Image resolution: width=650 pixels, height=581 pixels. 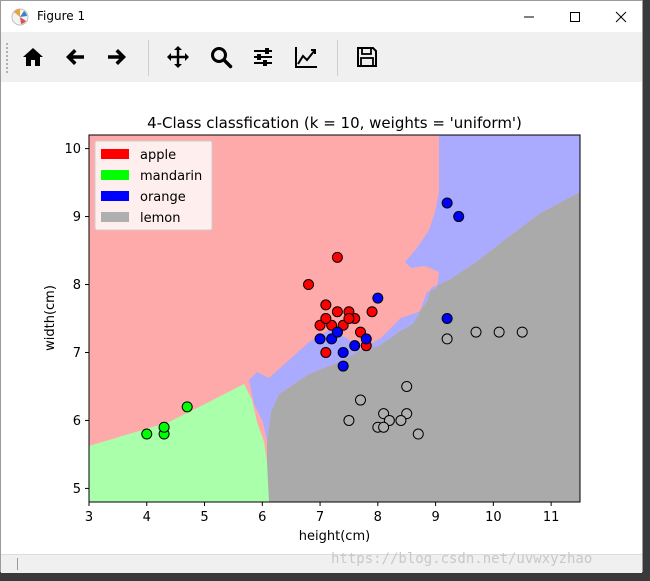 I want to click on back-button, so click(x=75, y=57).